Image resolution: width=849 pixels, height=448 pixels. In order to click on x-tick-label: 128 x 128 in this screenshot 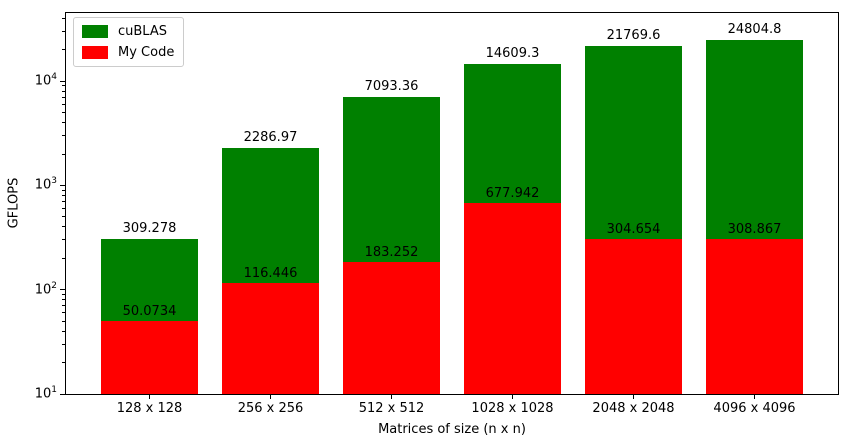, I will do `click(149, 408)`.